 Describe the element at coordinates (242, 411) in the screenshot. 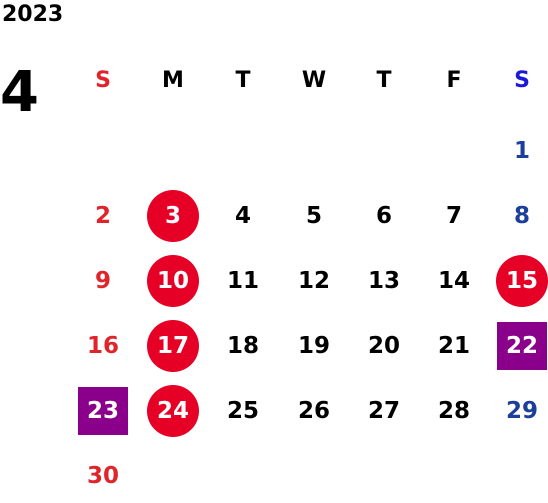

I see `day-25: 25` at that location.